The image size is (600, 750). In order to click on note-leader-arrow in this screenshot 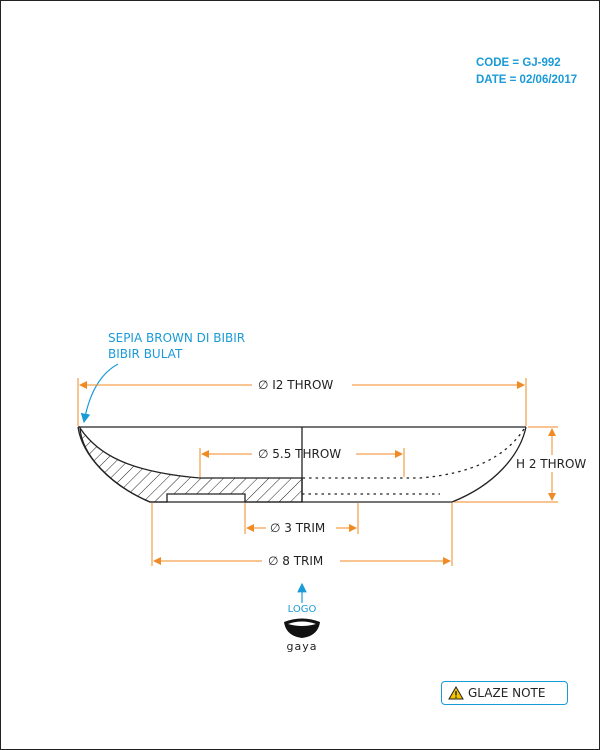, I will do `click(99, 393)`.